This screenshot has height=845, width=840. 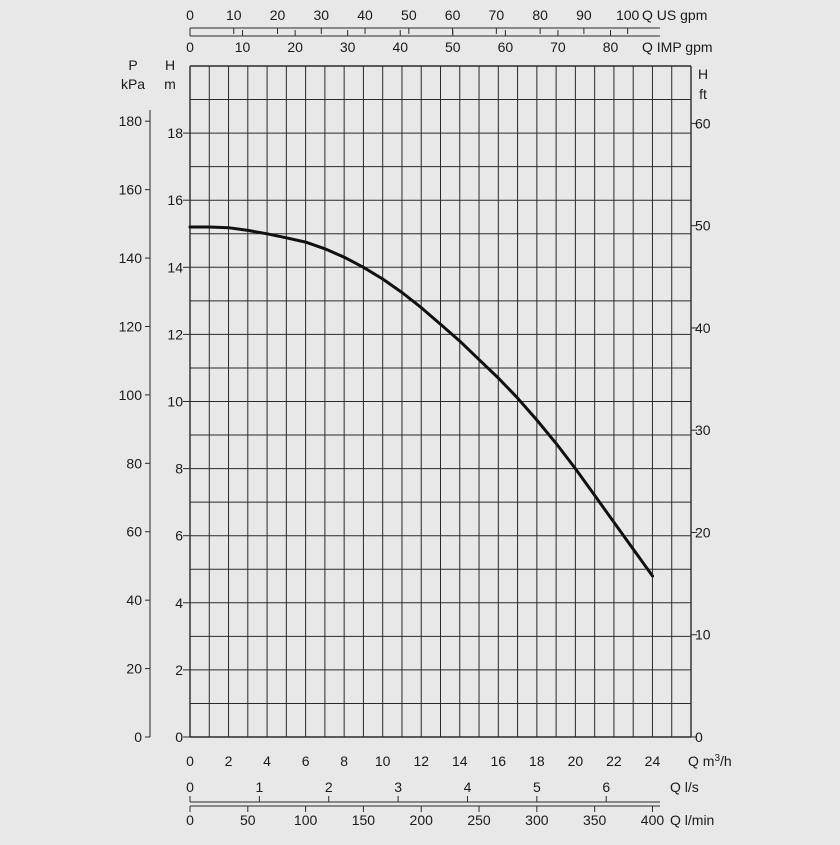 What do you see at coordinates (348, 47) in the screenshot?
I see `imp-gpm-tick-label: 30` at bounding box center [348, 47].